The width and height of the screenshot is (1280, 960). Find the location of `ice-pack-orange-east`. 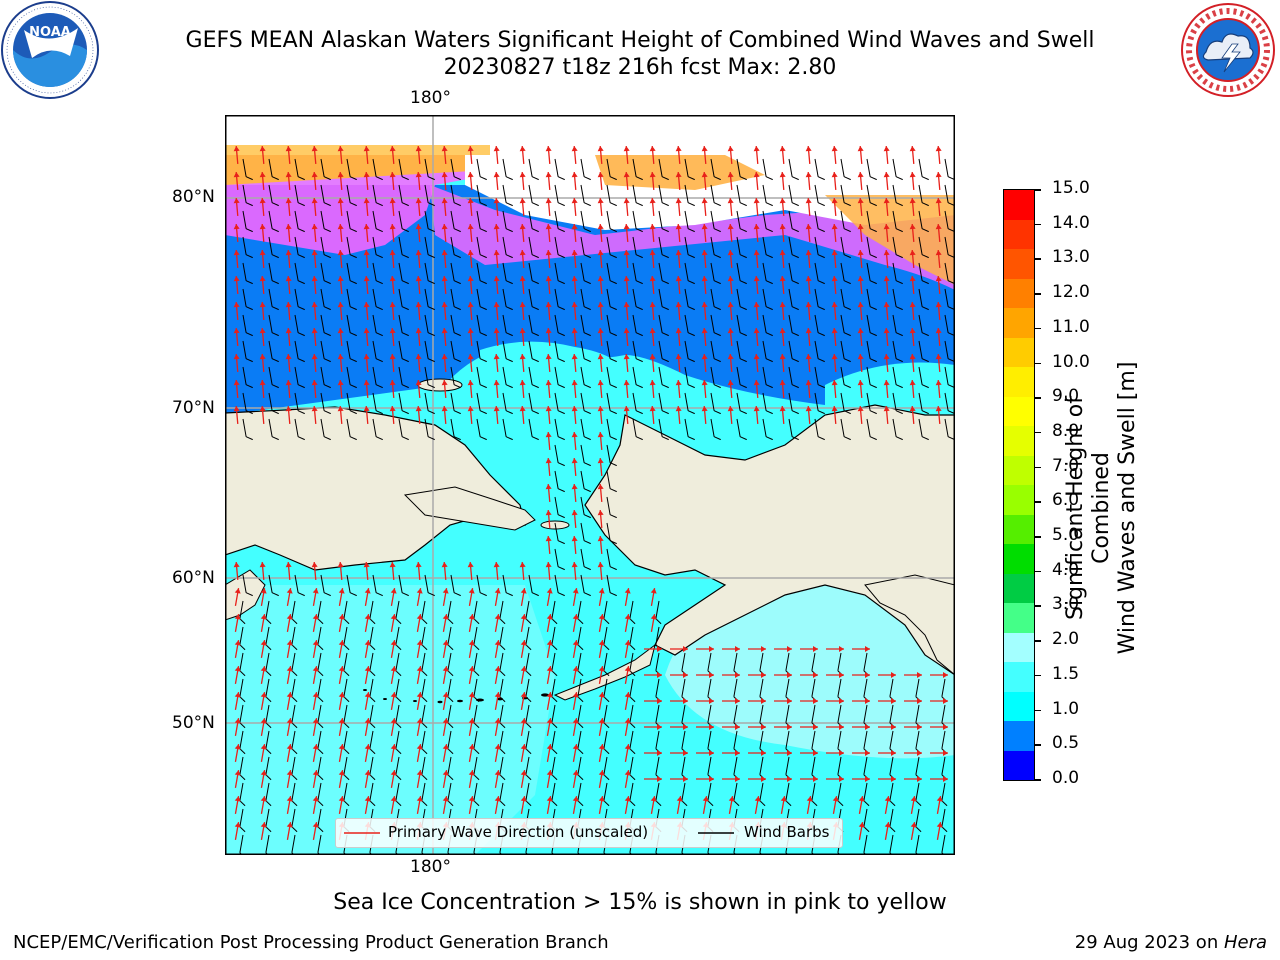

ice-pack-orange-east is located at coordinates (889, 240).